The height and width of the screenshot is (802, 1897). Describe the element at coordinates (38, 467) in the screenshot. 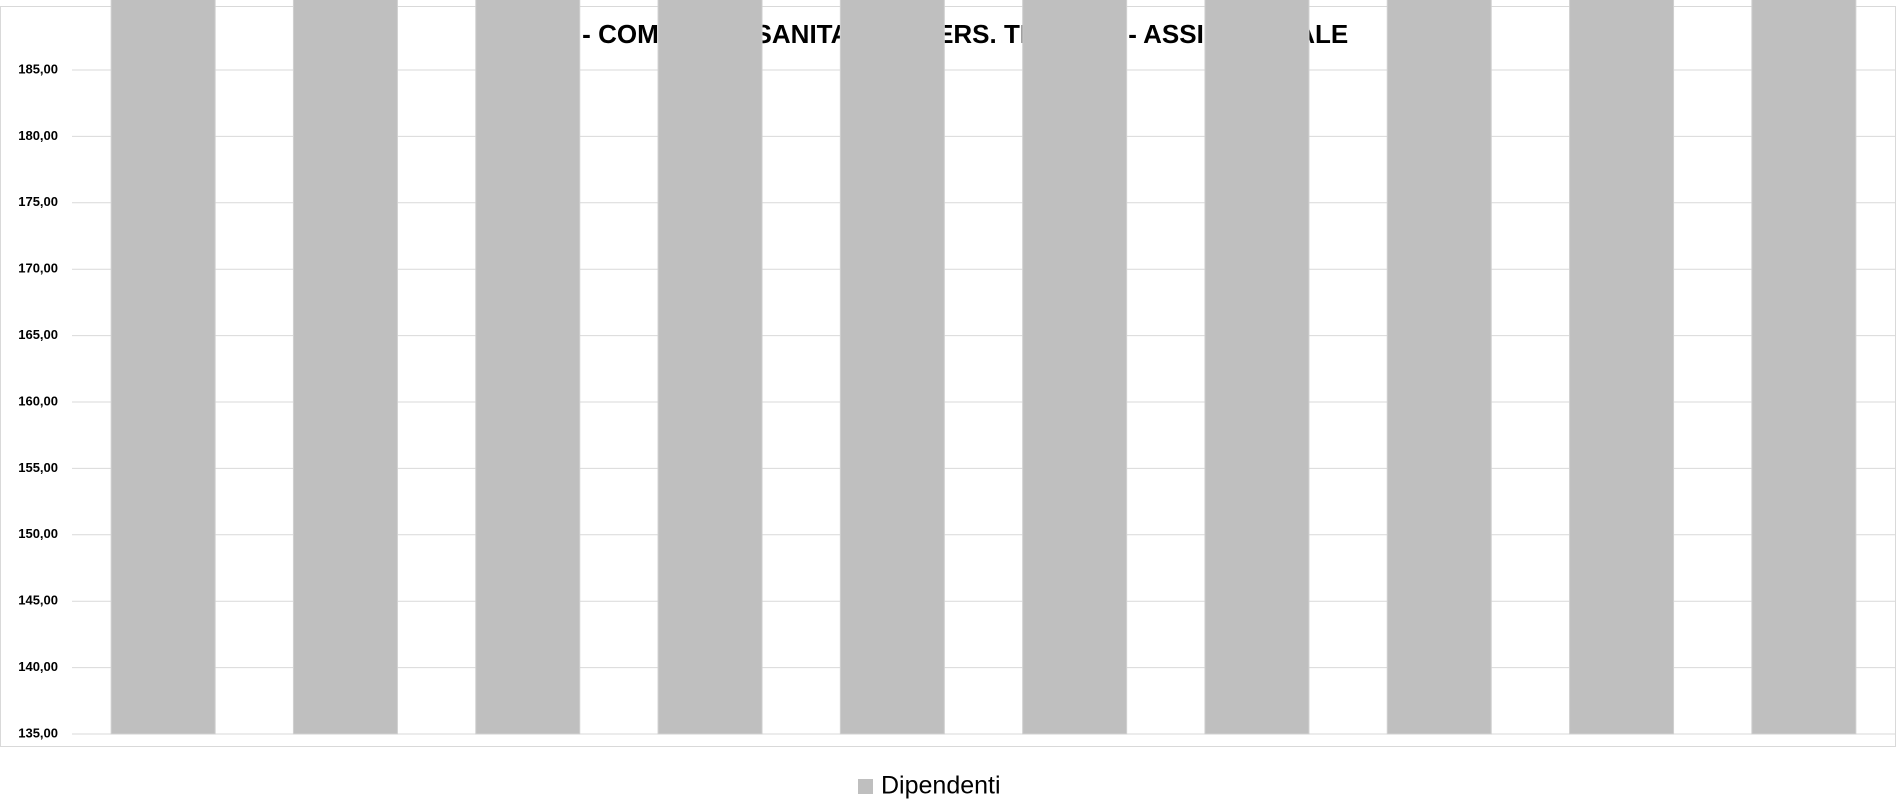

I see `y-tick-label: 155,00` at that location.